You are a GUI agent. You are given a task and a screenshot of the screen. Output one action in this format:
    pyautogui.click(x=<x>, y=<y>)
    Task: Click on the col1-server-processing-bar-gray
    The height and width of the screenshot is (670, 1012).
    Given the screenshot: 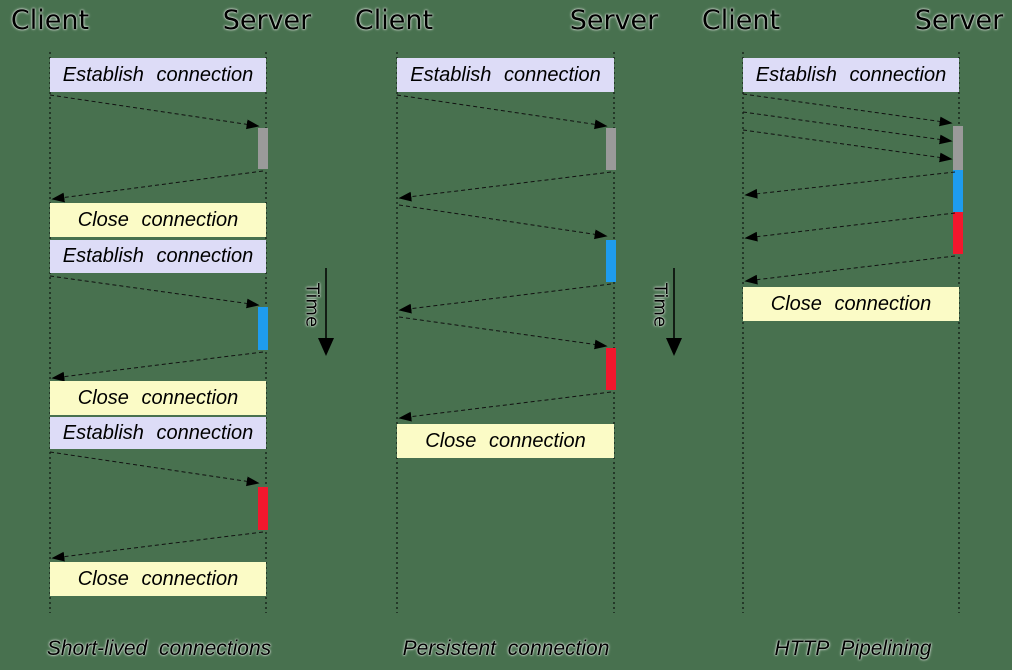 What is the action you would take?
    pyautogui.click(x=263, y=148)
    